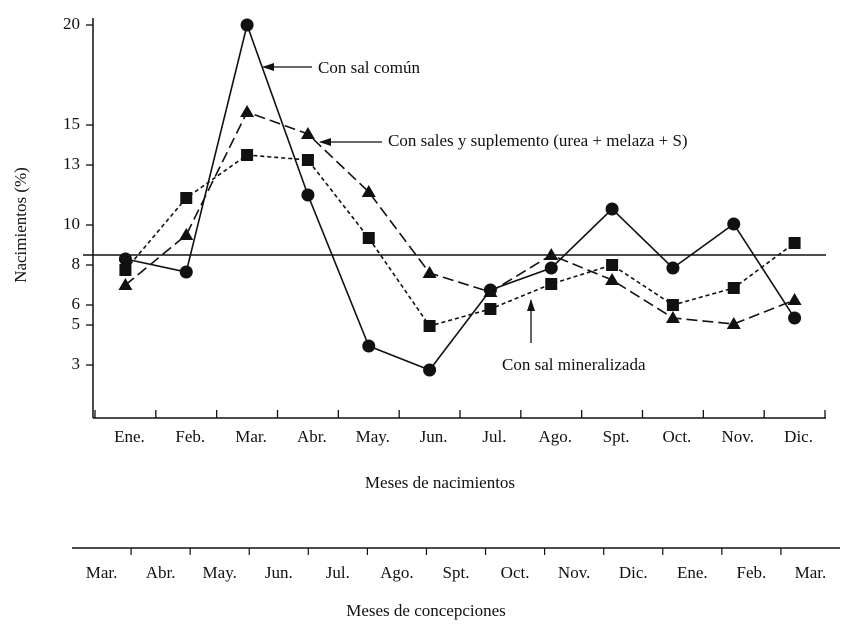 Image resolution: width=853 pixels, height=627 pixels. Describe the element at coordinates (738, 436) in the screenshot. I see `x-tick-label: Nov.` at that location.